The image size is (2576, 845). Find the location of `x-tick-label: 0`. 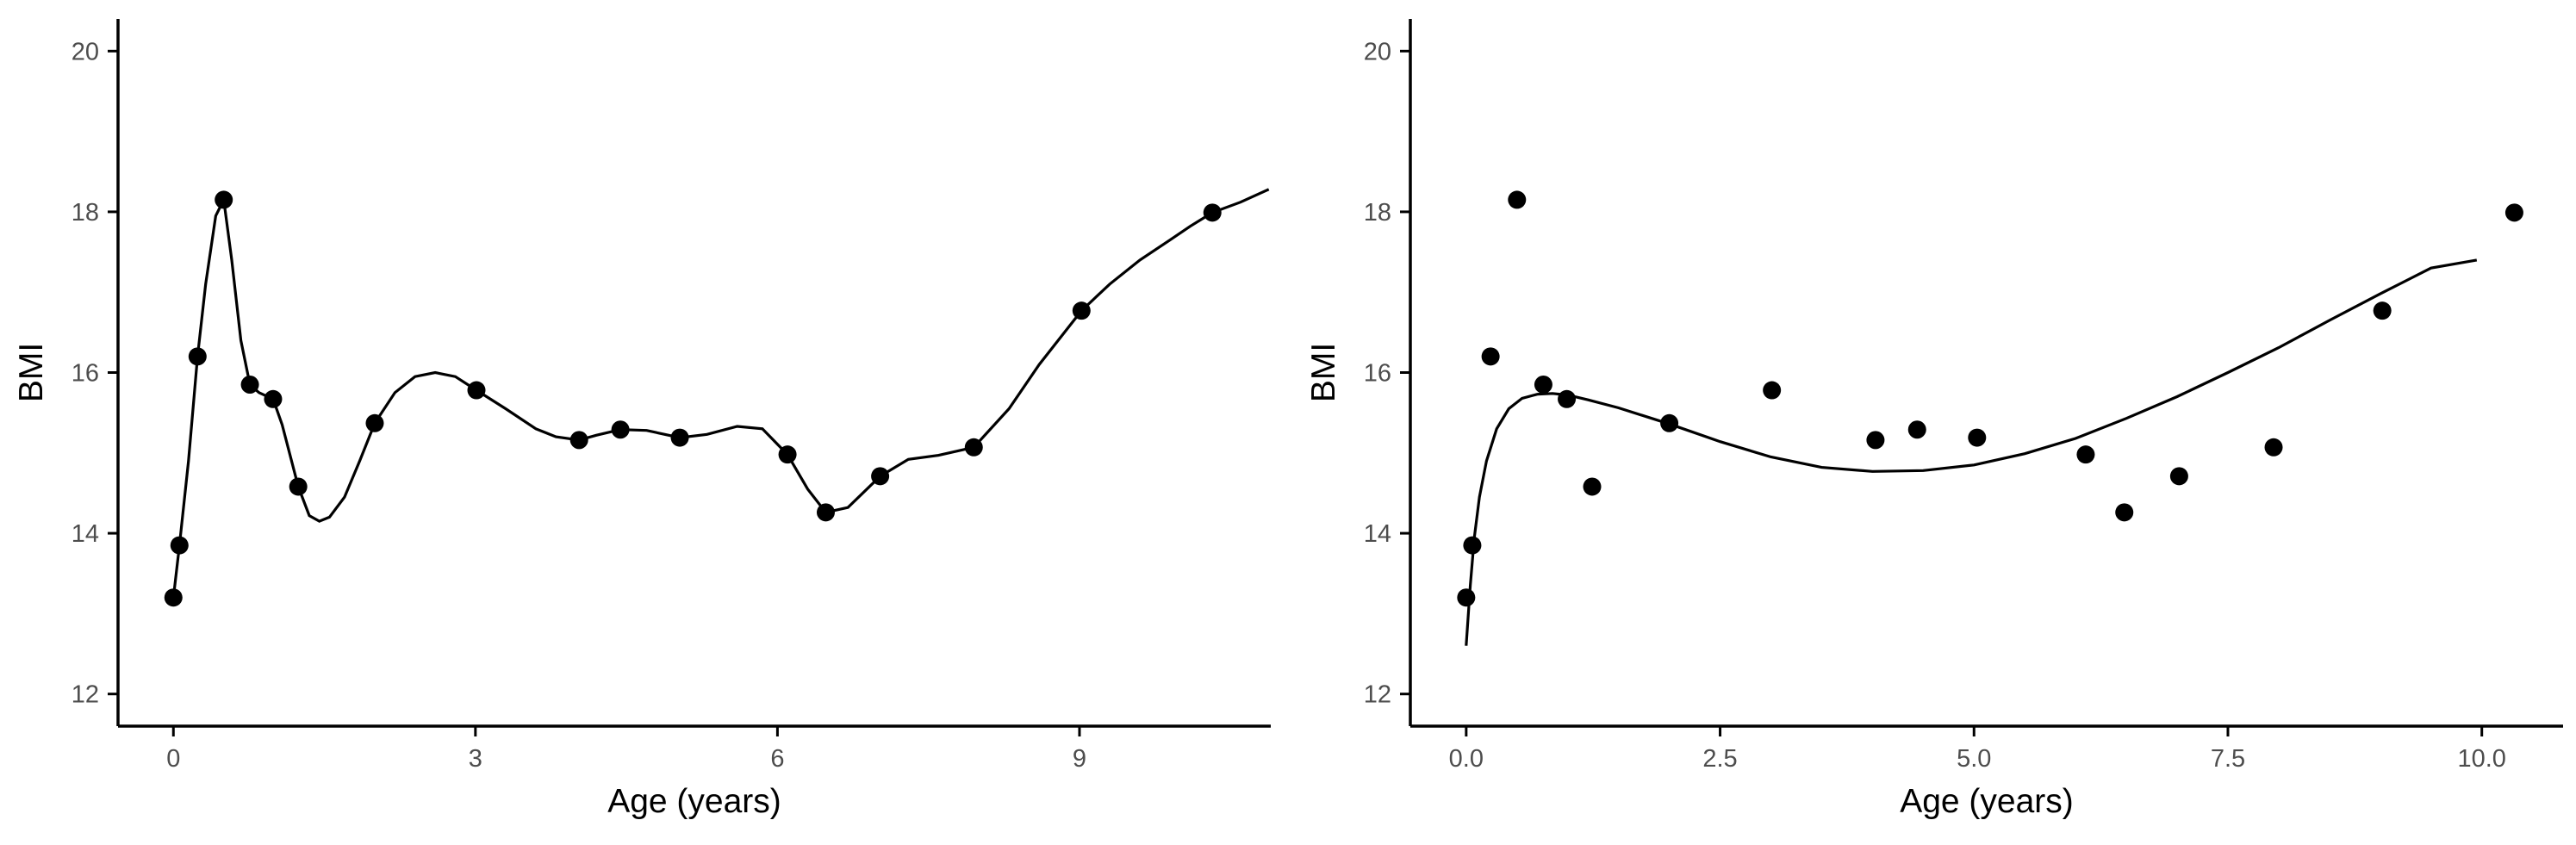

x-tick-label: 0 is located at coordinates (173, 759).